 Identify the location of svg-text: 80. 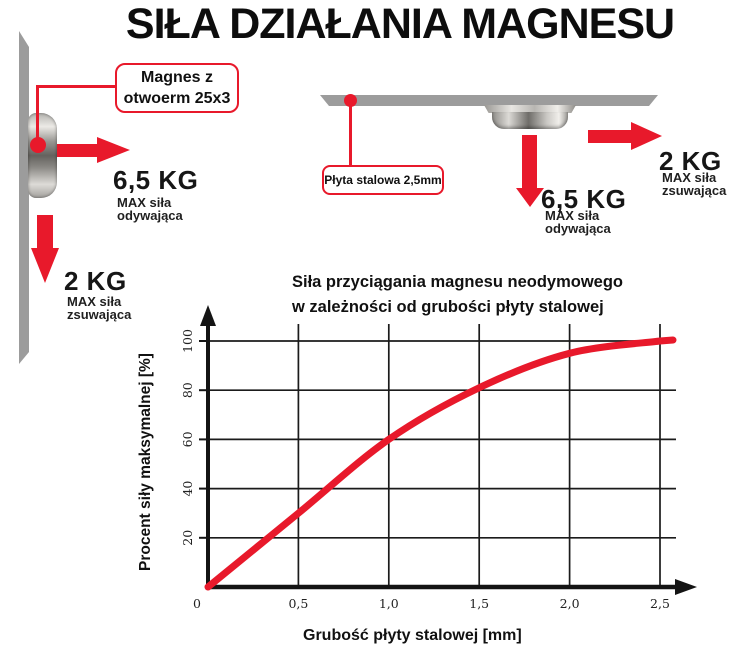
(187, 390).